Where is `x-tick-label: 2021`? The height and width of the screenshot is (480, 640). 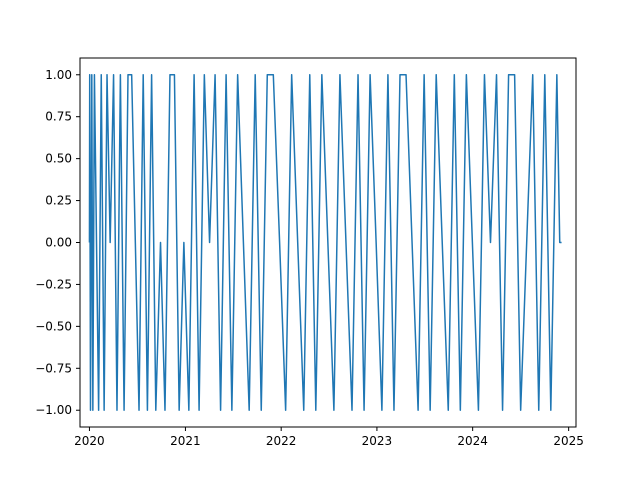
x-tick-label: 2021 is located at coordinates (185, 441).